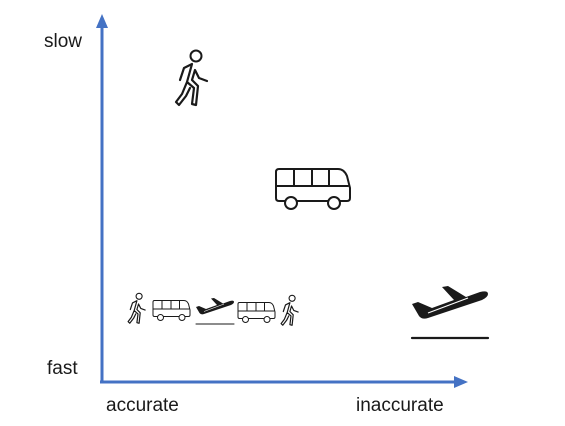 The image size is (565, 426). I want to click on y-axis-bottom-label: fast, so click(62, 368).